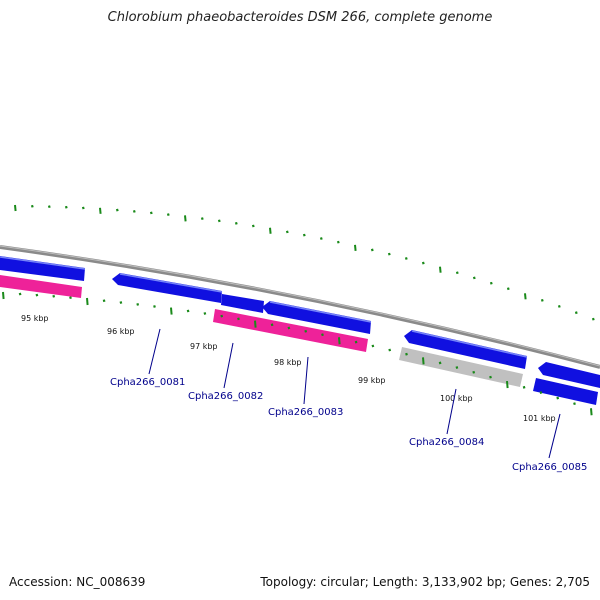 This screenshot has height=600, width=600. I want to click on scale-label: 95 kbp, so click(35, 318).